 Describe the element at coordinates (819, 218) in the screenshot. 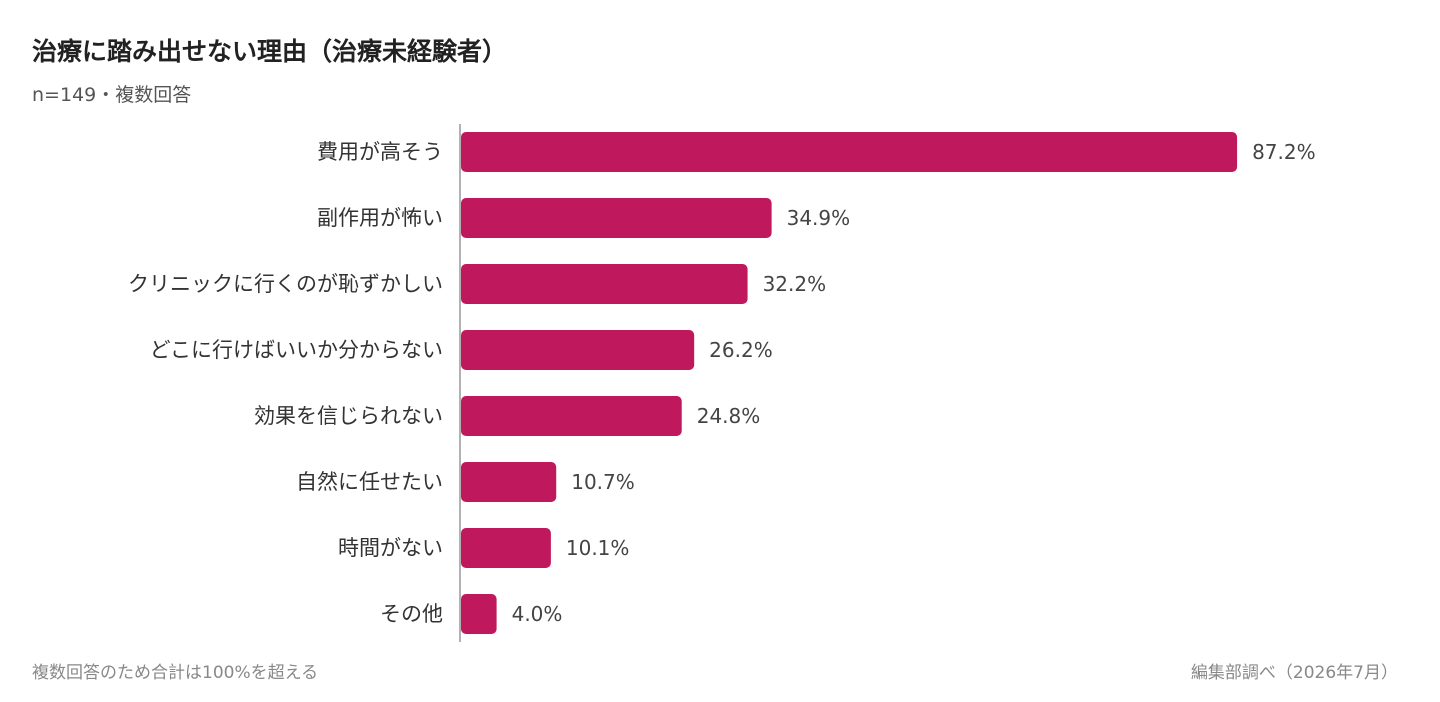

I see `value-label: 34.9%` at that location.